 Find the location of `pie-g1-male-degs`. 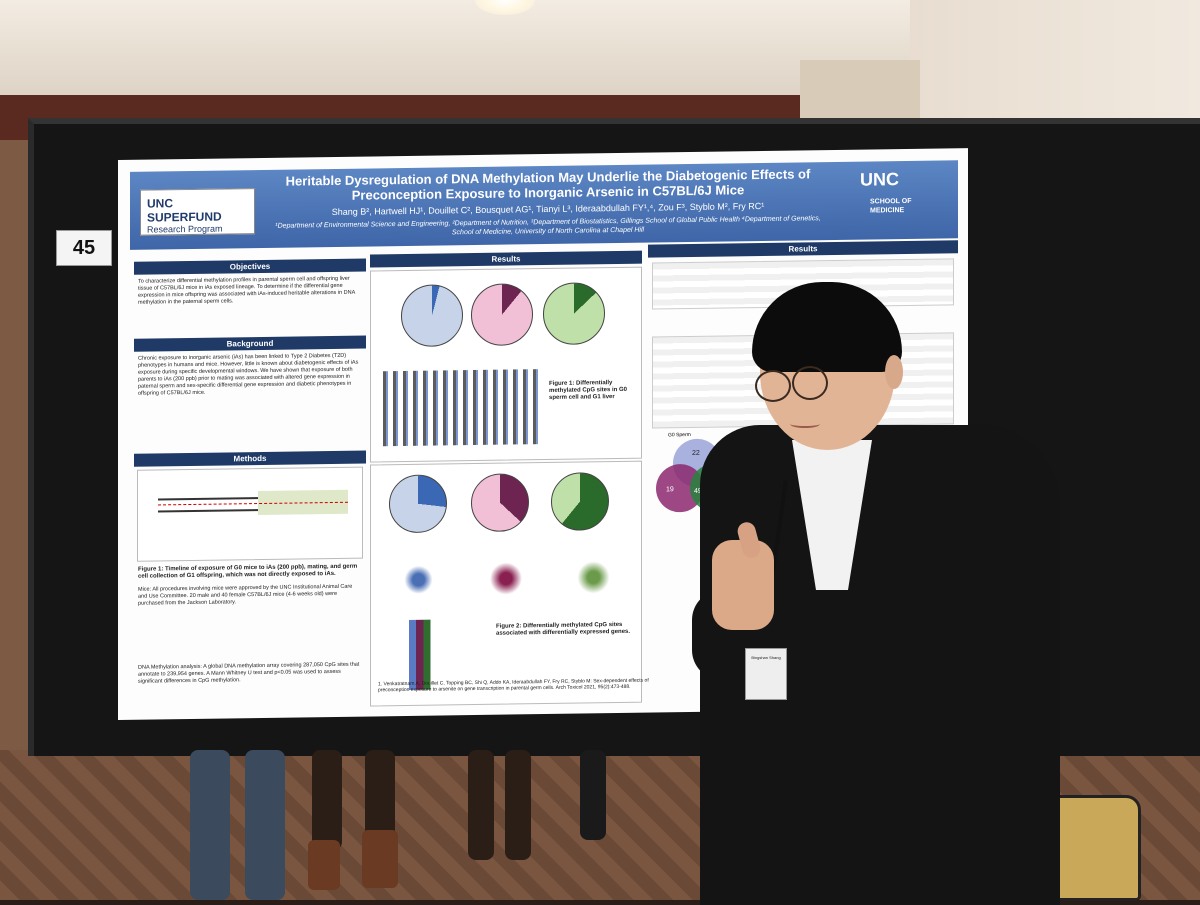

pie-g1-male-degs is located at coordinates (580, 501).